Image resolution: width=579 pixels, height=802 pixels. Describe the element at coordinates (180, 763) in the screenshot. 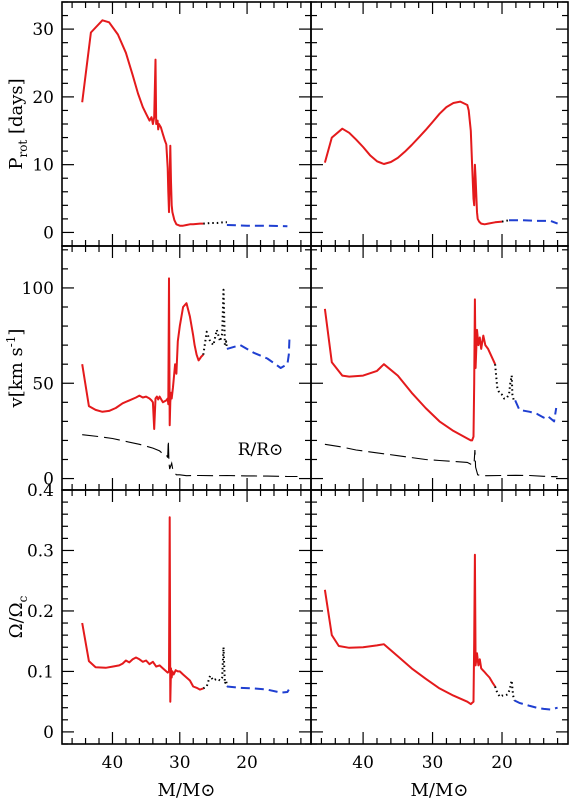

I see `omega-left-xtick-label: 30` at that location.